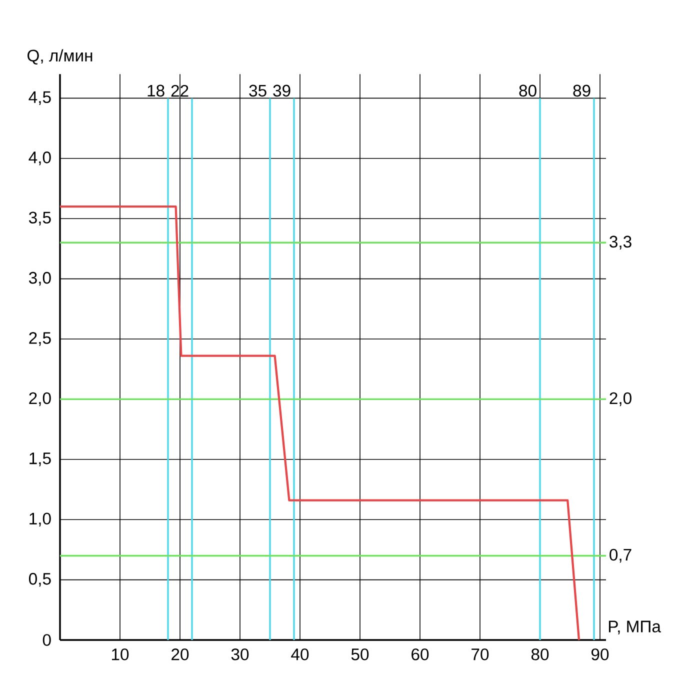 This screenshot has width=675, height=681. I want to click on x-tick-label: 30, so click(240, 654).